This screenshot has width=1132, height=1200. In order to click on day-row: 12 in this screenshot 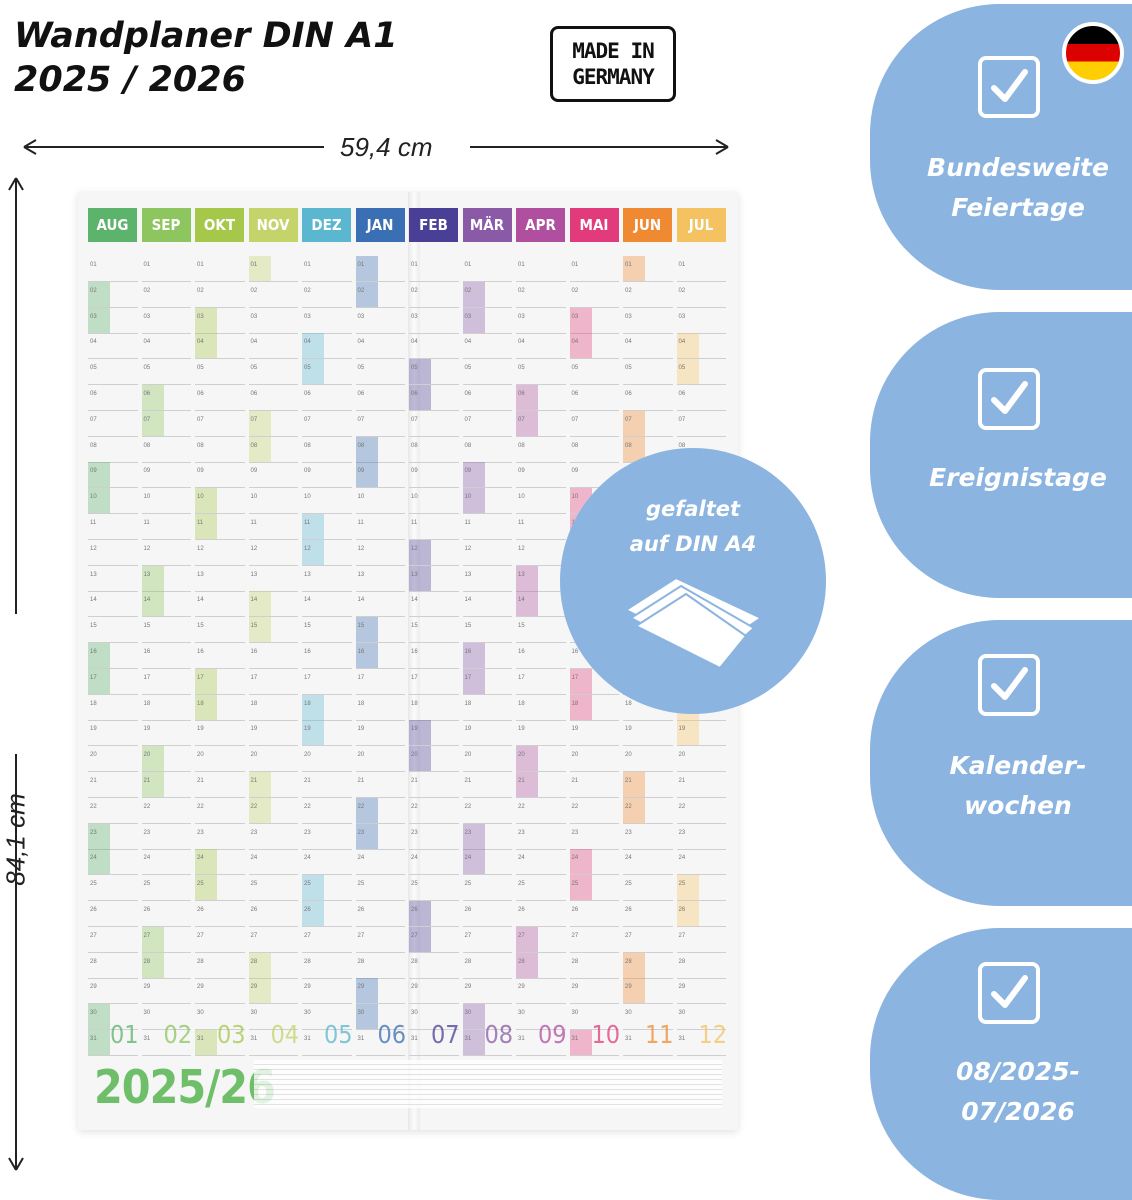, I will do `click(220, 553)`.